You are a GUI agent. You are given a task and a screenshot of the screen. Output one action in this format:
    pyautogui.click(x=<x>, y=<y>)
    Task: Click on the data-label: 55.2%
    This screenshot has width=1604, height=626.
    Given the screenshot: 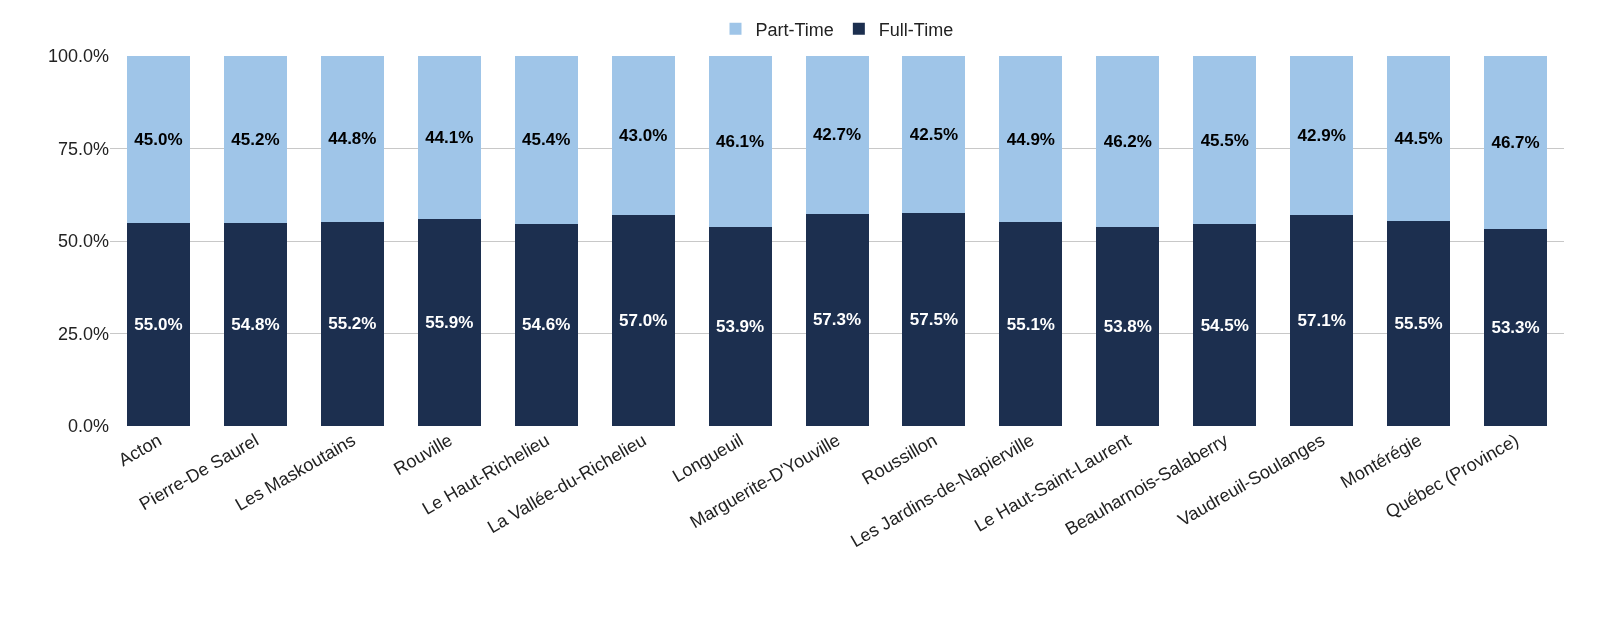 What is the action you would take?
    pyautogui.click(x=352, y=324)
    